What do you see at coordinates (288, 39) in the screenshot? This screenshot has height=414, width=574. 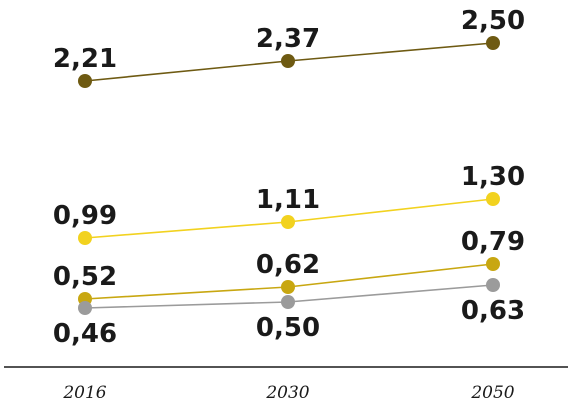 I see `data-label-0-1: 2,37` at bounding box center [288, 39].